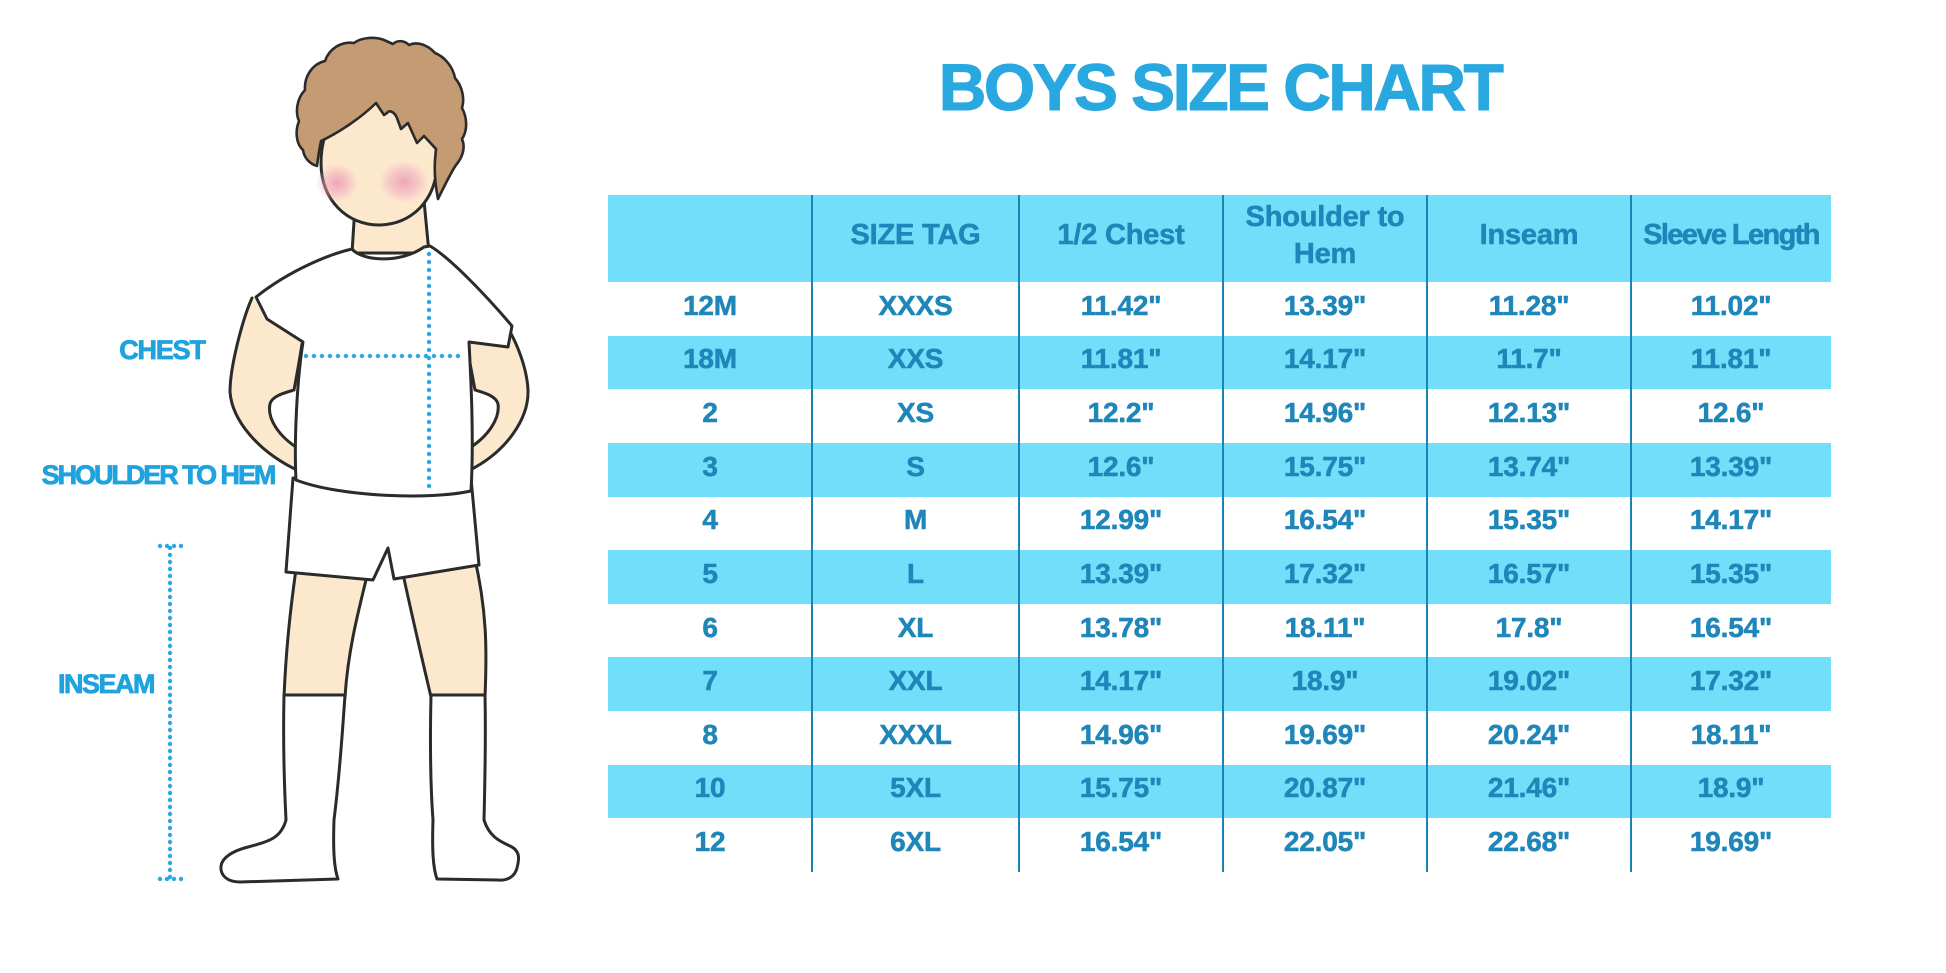 This screenshot has height=973, width=1946. Describe the element at coordinates (162, 350) in the screenshot. I see `svg-text: CHEST` at that location.